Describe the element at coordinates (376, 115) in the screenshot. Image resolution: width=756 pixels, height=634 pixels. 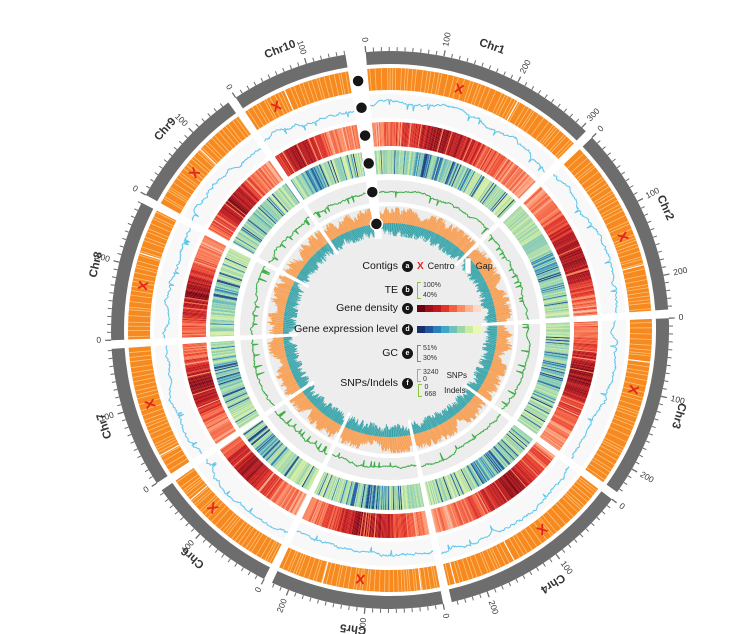
I see `track-f-ring-badge: f` at that location.